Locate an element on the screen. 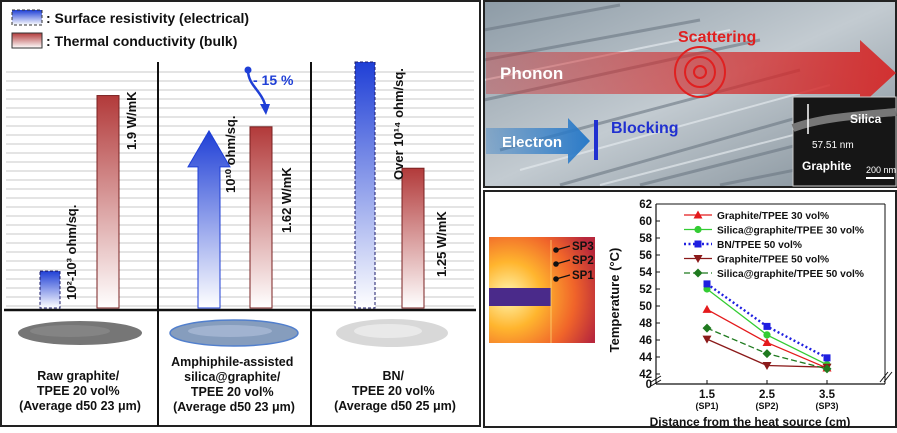  reduction-label: - 15 % is located at coordinates (273, 80).